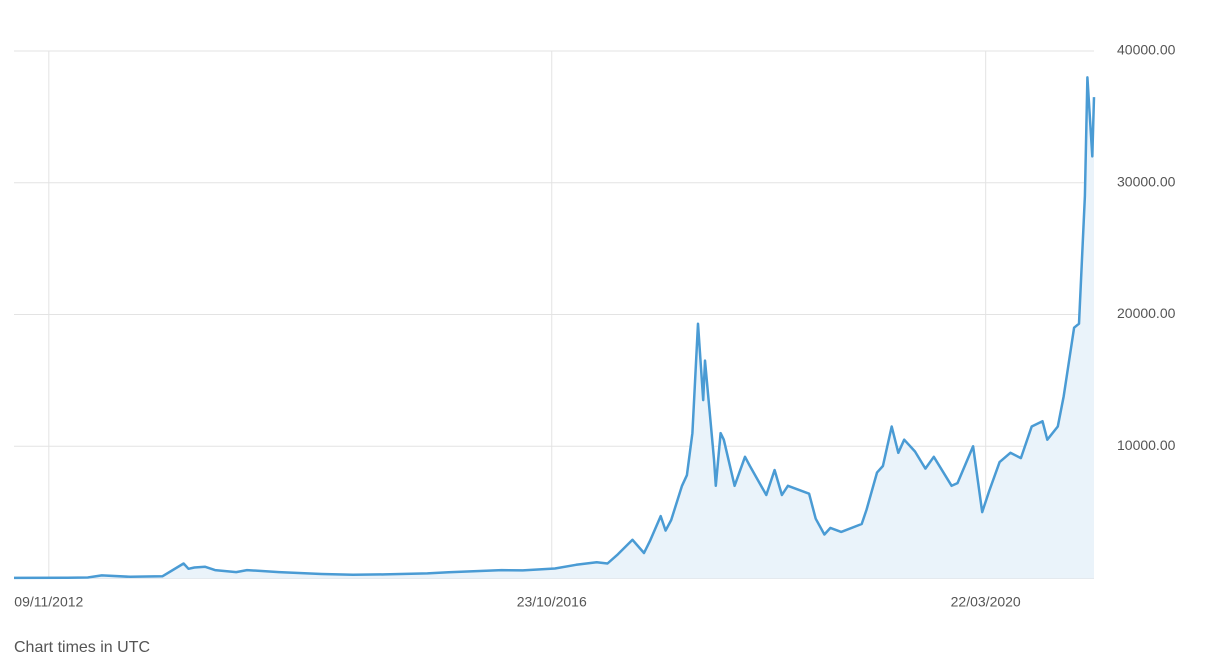  I want to click on y-tick-label: 30000.00, so click(1146, 181).